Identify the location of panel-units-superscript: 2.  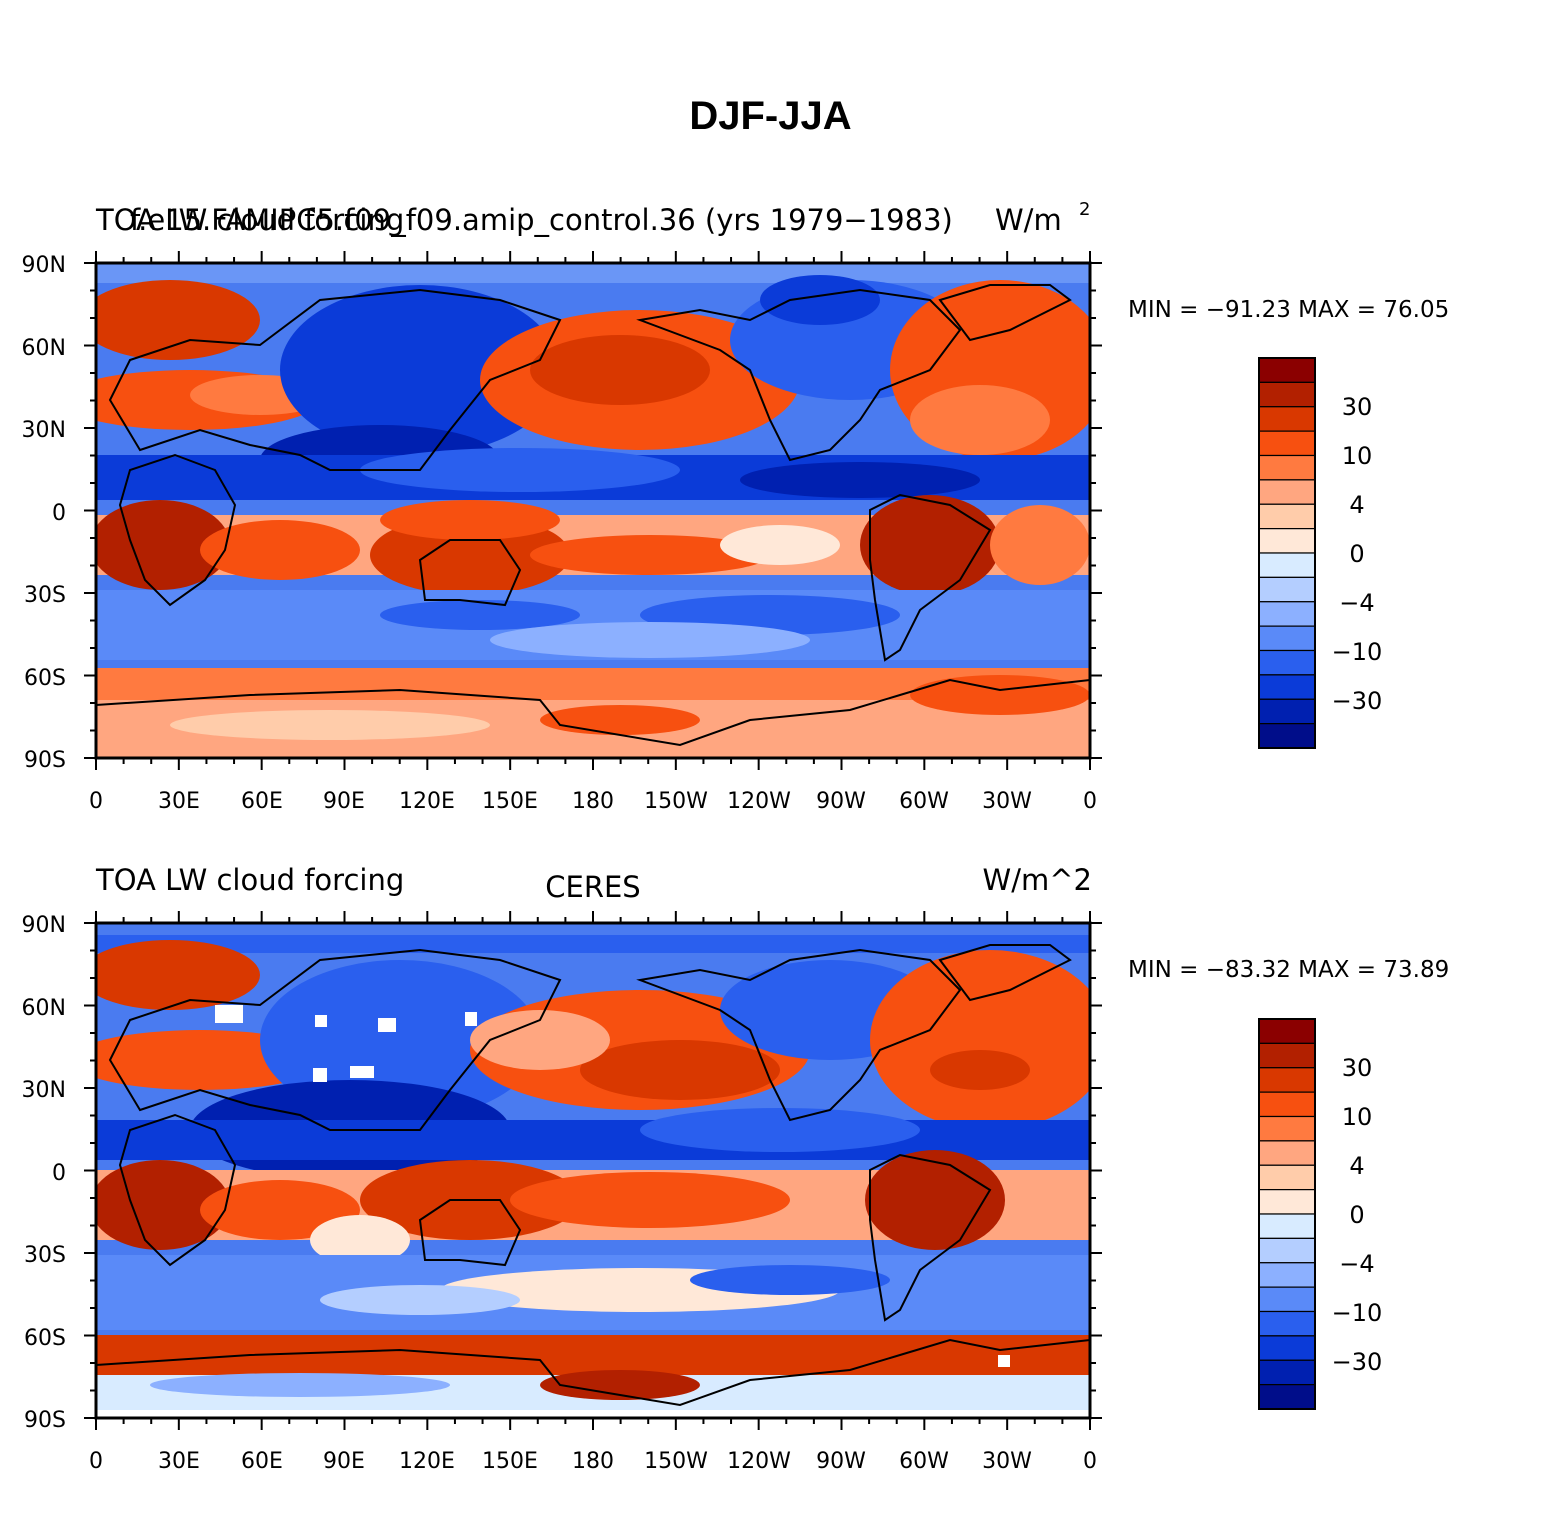
(1084, 209).